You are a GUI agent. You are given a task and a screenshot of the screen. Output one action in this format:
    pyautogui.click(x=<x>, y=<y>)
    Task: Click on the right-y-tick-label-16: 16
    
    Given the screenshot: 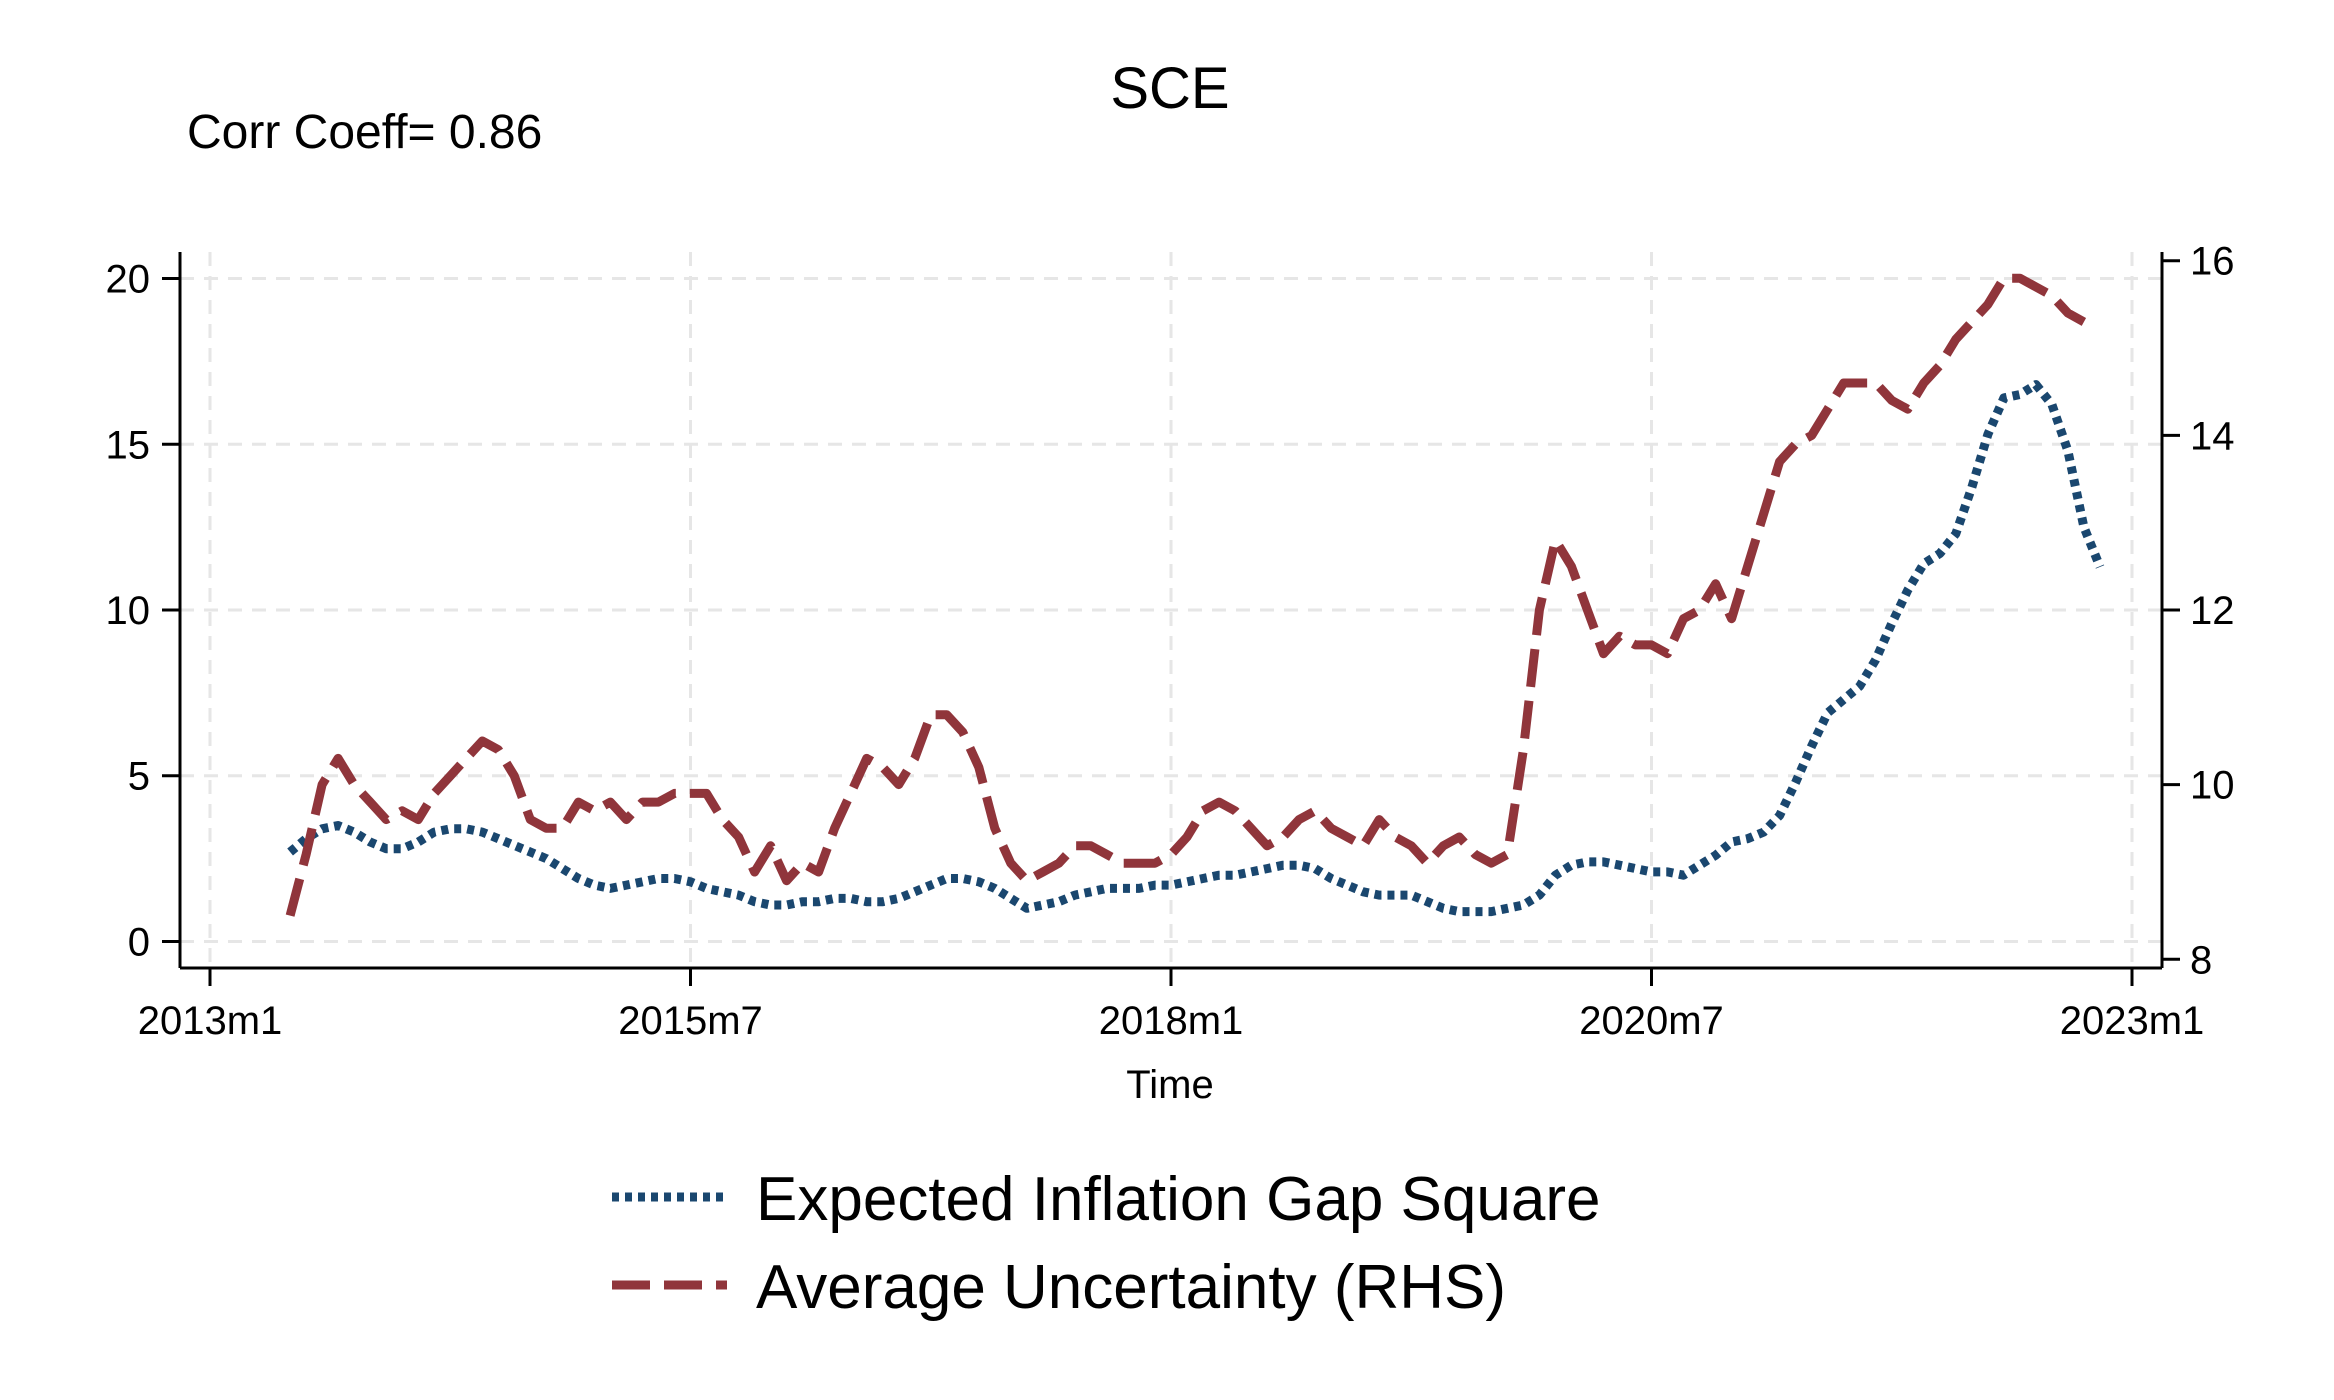 What is the action you would take?
    pyautogui.click(x=2212, y=262)
    